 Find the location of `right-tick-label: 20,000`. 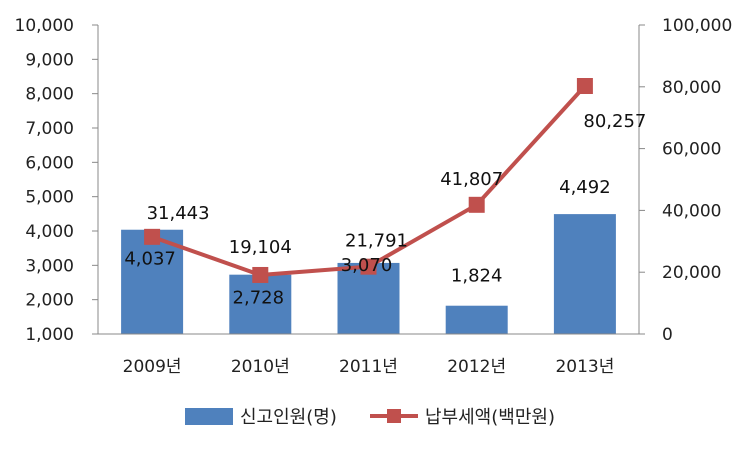

right-tick-label: 20,000 is located at coordinates (691, 273).